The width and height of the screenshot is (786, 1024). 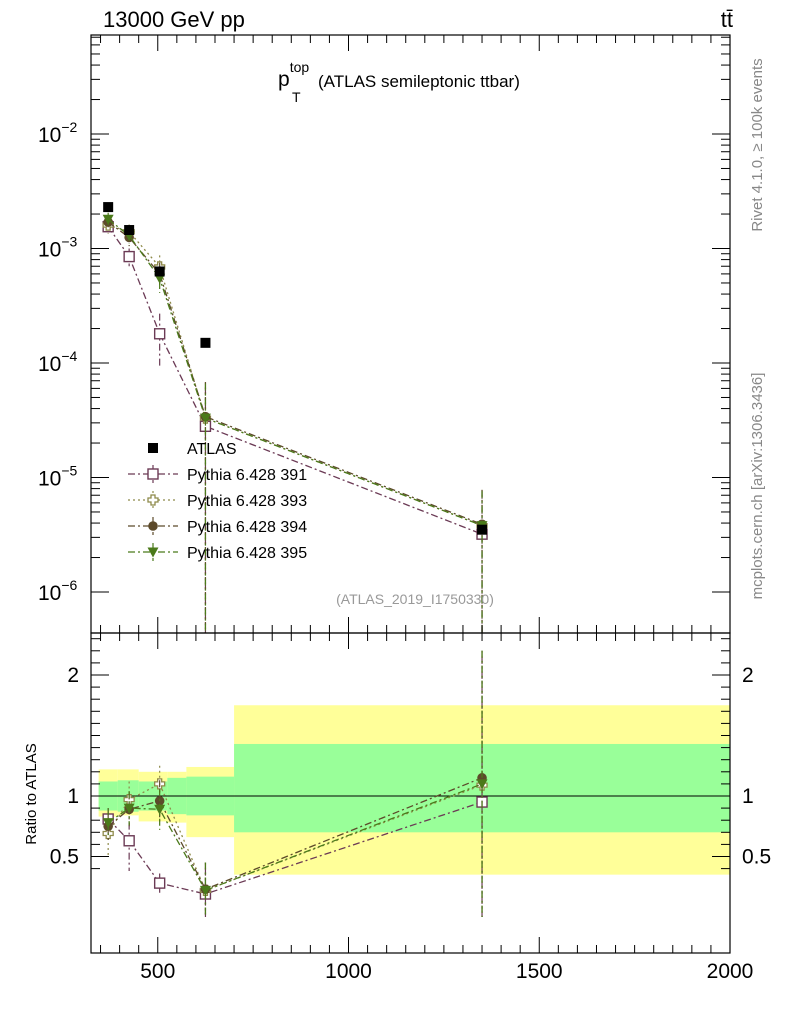 What do you see at coordinates (73, 675) in the screenshot?
I see `ratio-y-tick-label-left: 2` at bounding box center [73, 675].